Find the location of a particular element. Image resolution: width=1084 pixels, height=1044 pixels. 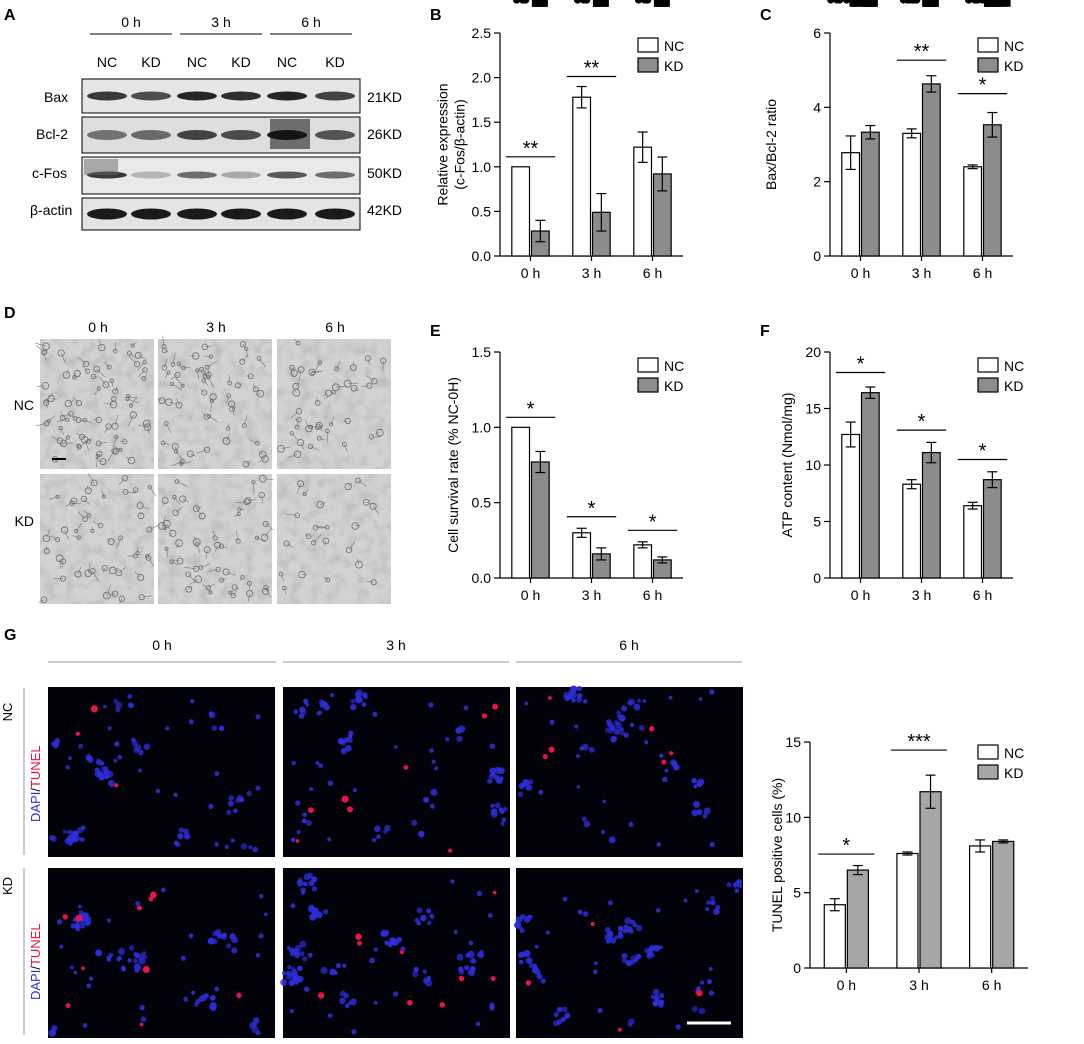

legend-swatch-nc is located at coordinates (648, 365).